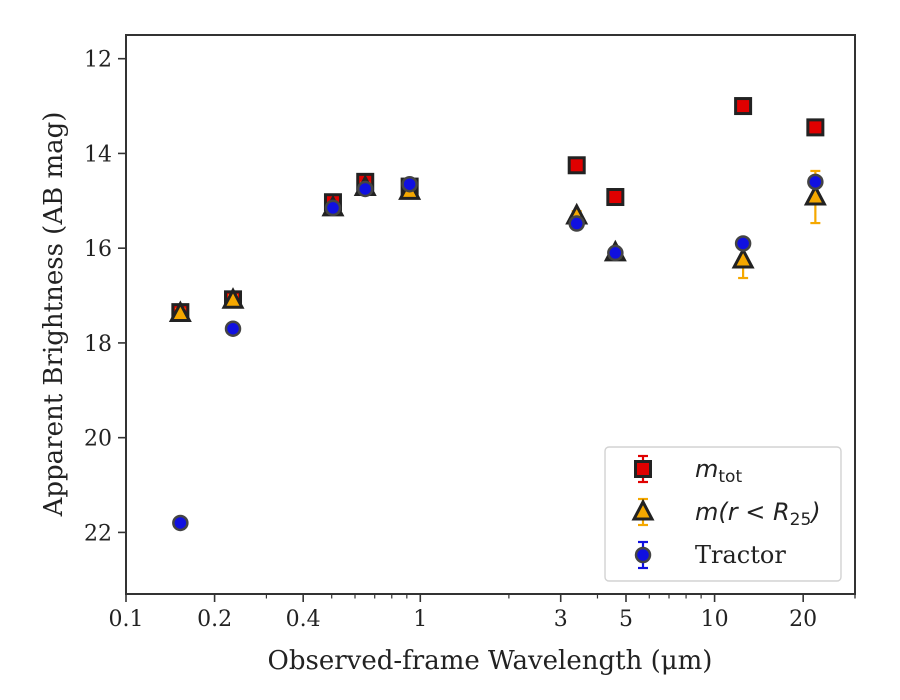  I want to click on y-tick-label: 12, so click(98, 60).